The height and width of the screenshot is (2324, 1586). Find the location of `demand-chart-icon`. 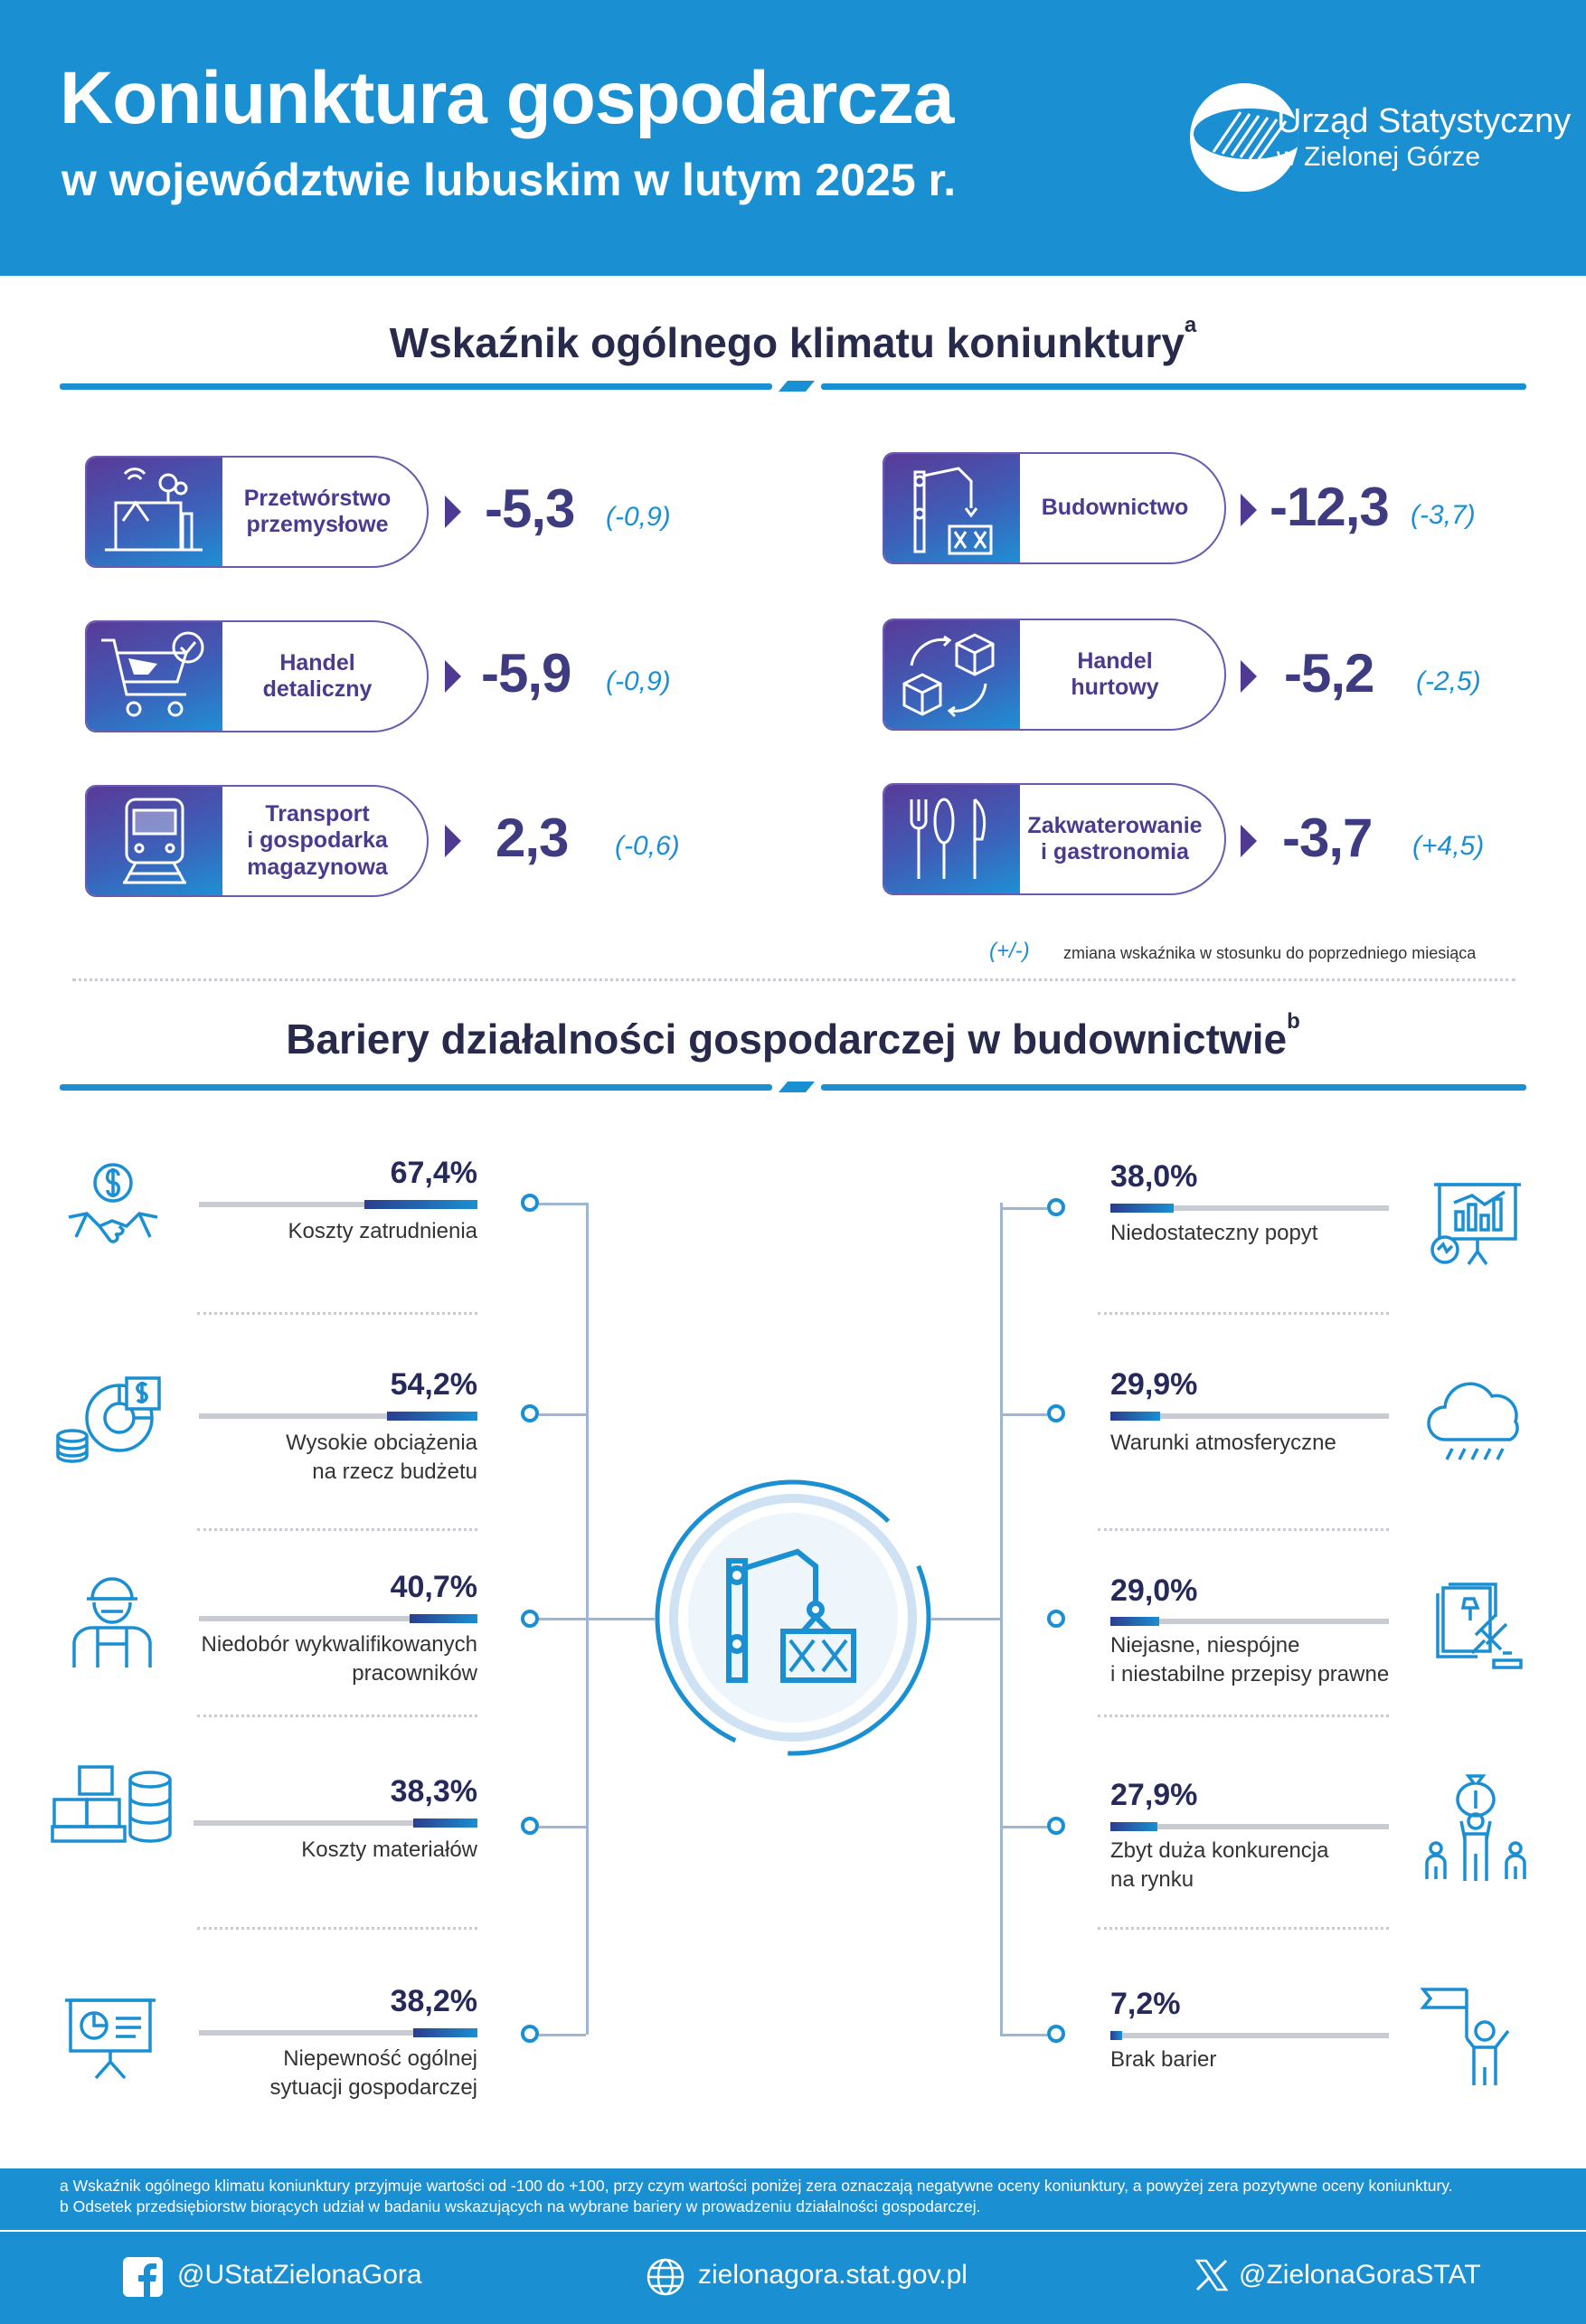

demand-chart-icon is located at coordinates (1476, 1224).